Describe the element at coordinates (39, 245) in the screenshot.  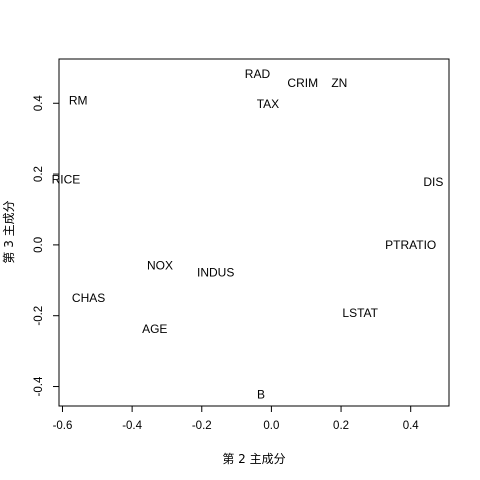
I see `y-tick-label: 0.0` at that location.